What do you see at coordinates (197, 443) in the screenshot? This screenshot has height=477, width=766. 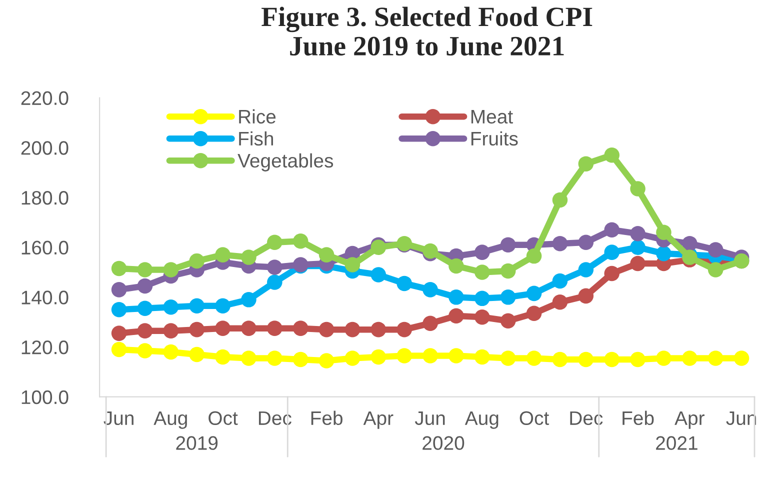 I see `text: 2019` at bounding box center [197, 443].